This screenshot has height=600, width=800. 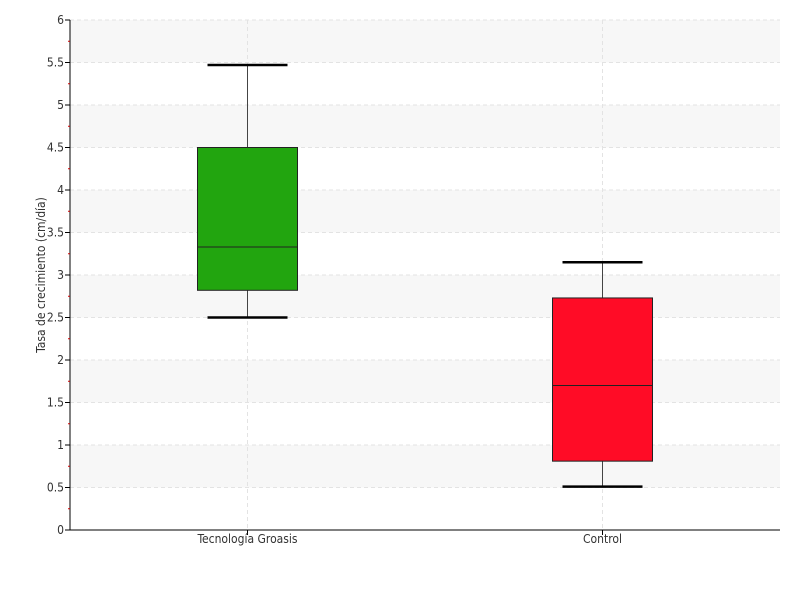 What do you see at coordinates (60, 360) in the screenshot?
I see `y-tick-label: 2` at bounding box center [60, 360].